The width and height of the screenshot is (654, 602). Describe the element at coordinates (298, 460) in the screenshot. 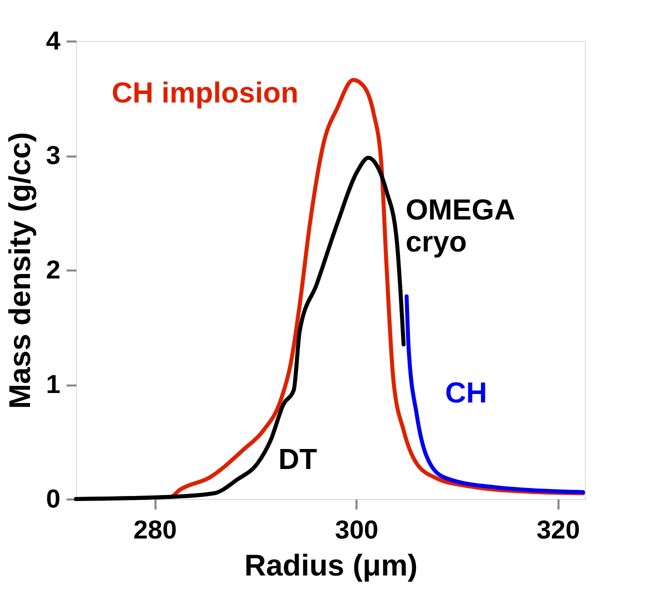

I see `series-label: DT` at that location.